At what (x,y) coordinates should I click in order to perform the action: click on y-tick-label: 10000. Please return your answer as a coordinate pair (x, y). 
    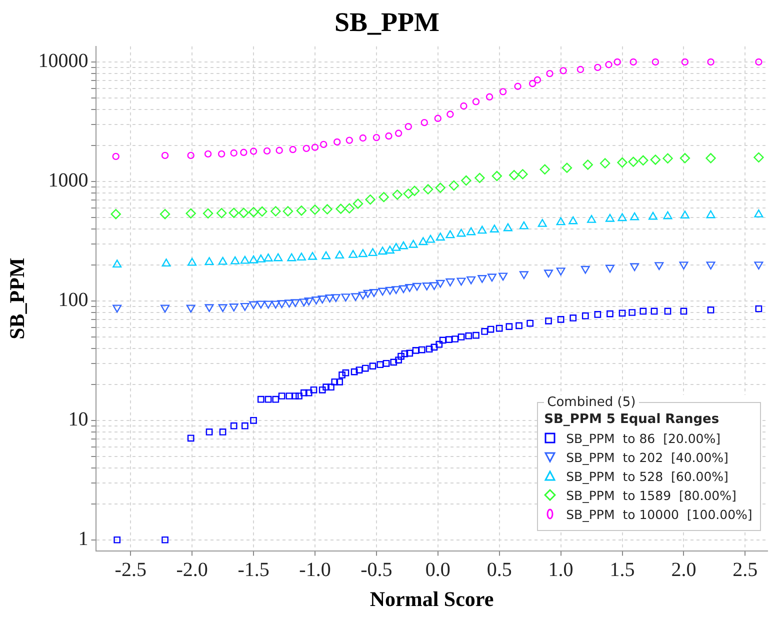
    Looking at the image, I should click on (63, 61).